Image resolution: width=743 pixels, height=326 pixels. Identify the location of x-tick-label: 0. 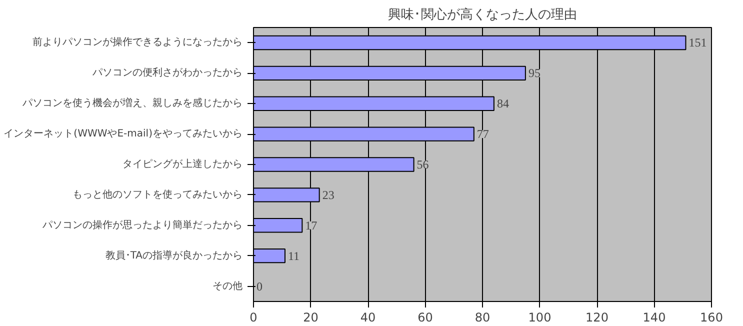
(254, 317).